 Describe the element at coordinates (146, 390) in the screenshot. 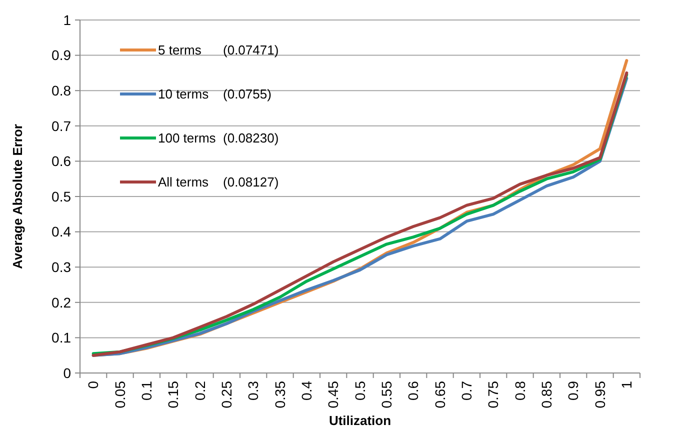

I see `x-tick-label: 0.1` at that location.